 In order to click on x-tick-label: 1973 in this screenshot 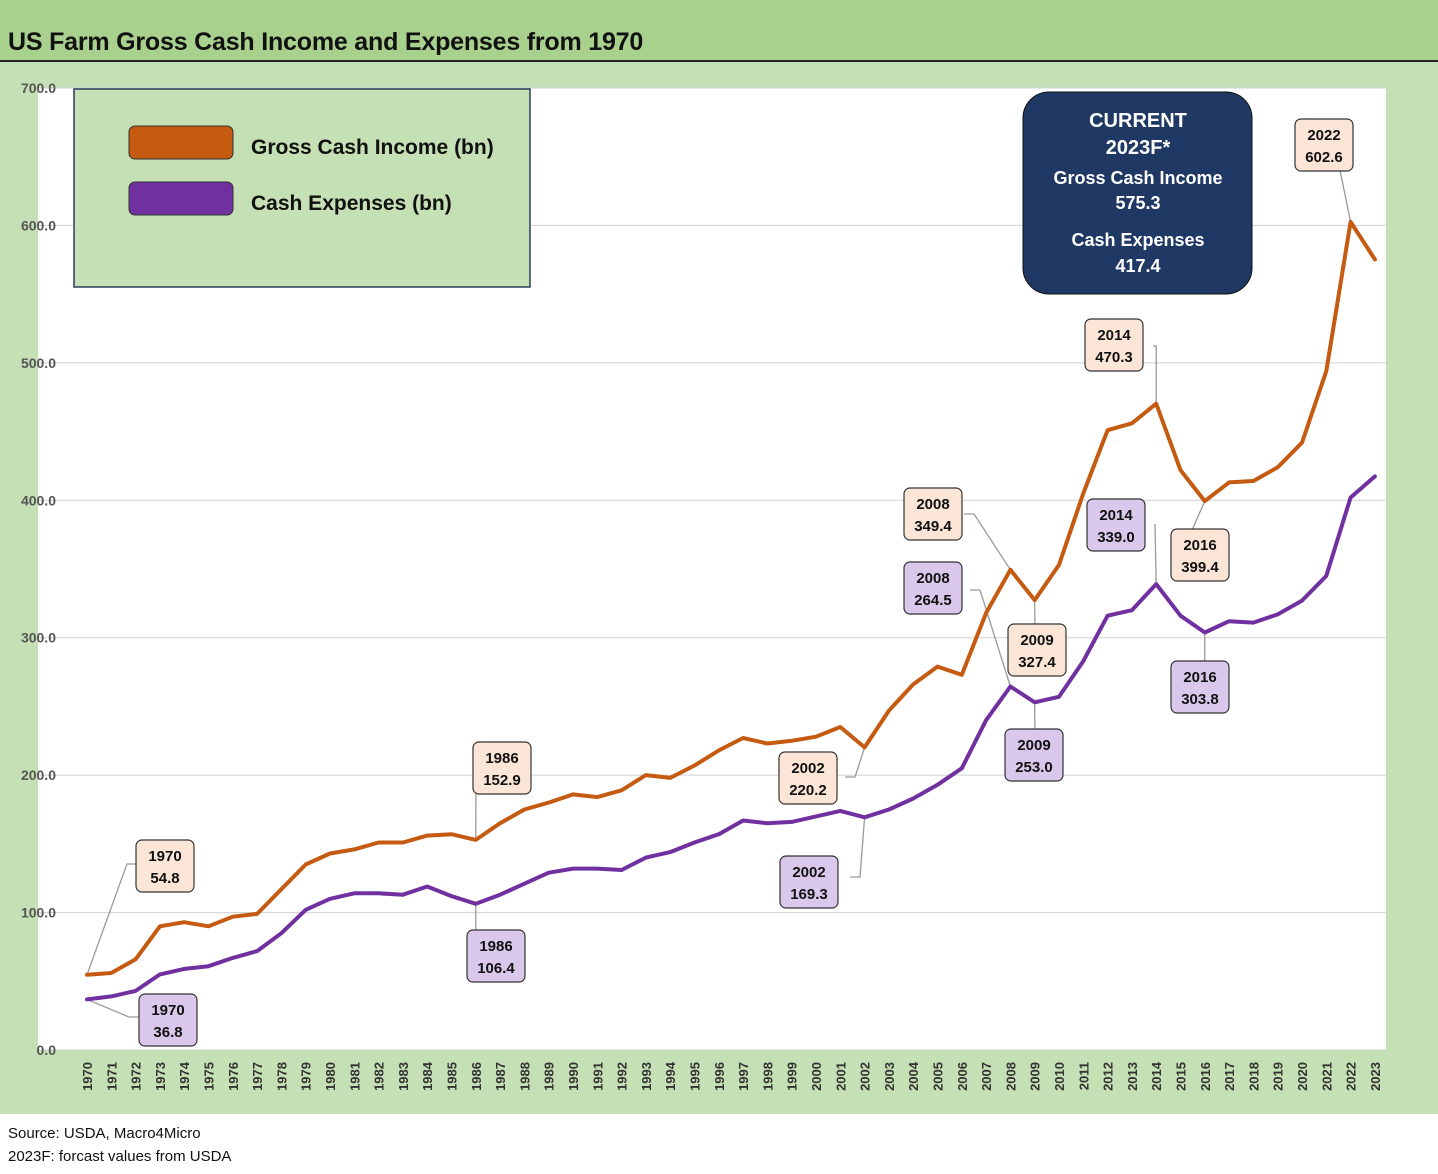, I will do `click(160, 1076)`.